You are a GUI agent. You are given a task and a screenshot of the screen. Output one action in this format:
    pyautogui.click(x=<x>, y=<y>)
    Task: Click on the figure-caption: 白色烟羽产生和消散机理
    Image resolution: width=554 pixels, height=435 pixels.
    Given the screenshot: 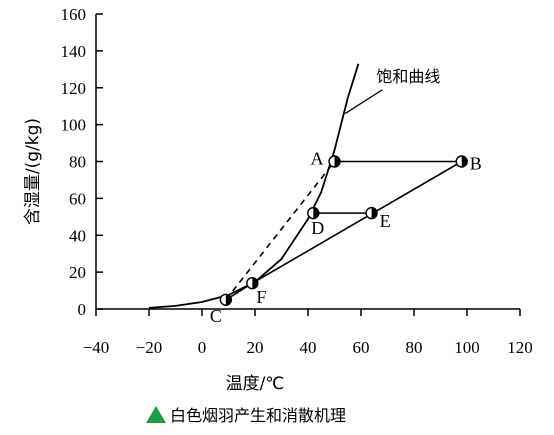 What is the action you would take?
    pyautogui.click(x=246, y=414)
    